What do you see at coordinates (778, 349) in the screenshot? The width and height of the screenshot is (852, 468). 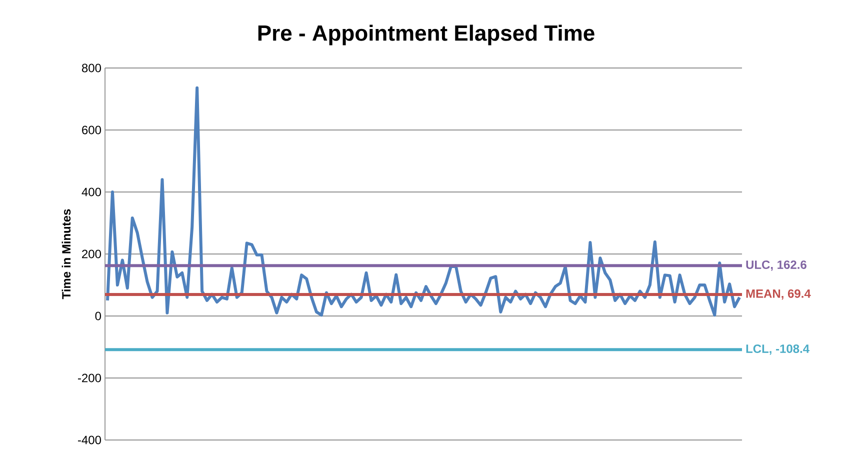 I see `ref-line-label: LCL, -108.4` at bounding box center [778, 349].